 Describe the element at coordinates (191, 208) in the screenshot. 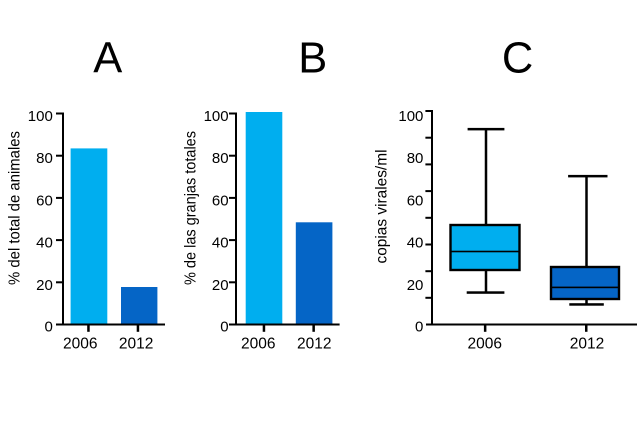

I see `svg-text: % de las granjas totales` at that location.